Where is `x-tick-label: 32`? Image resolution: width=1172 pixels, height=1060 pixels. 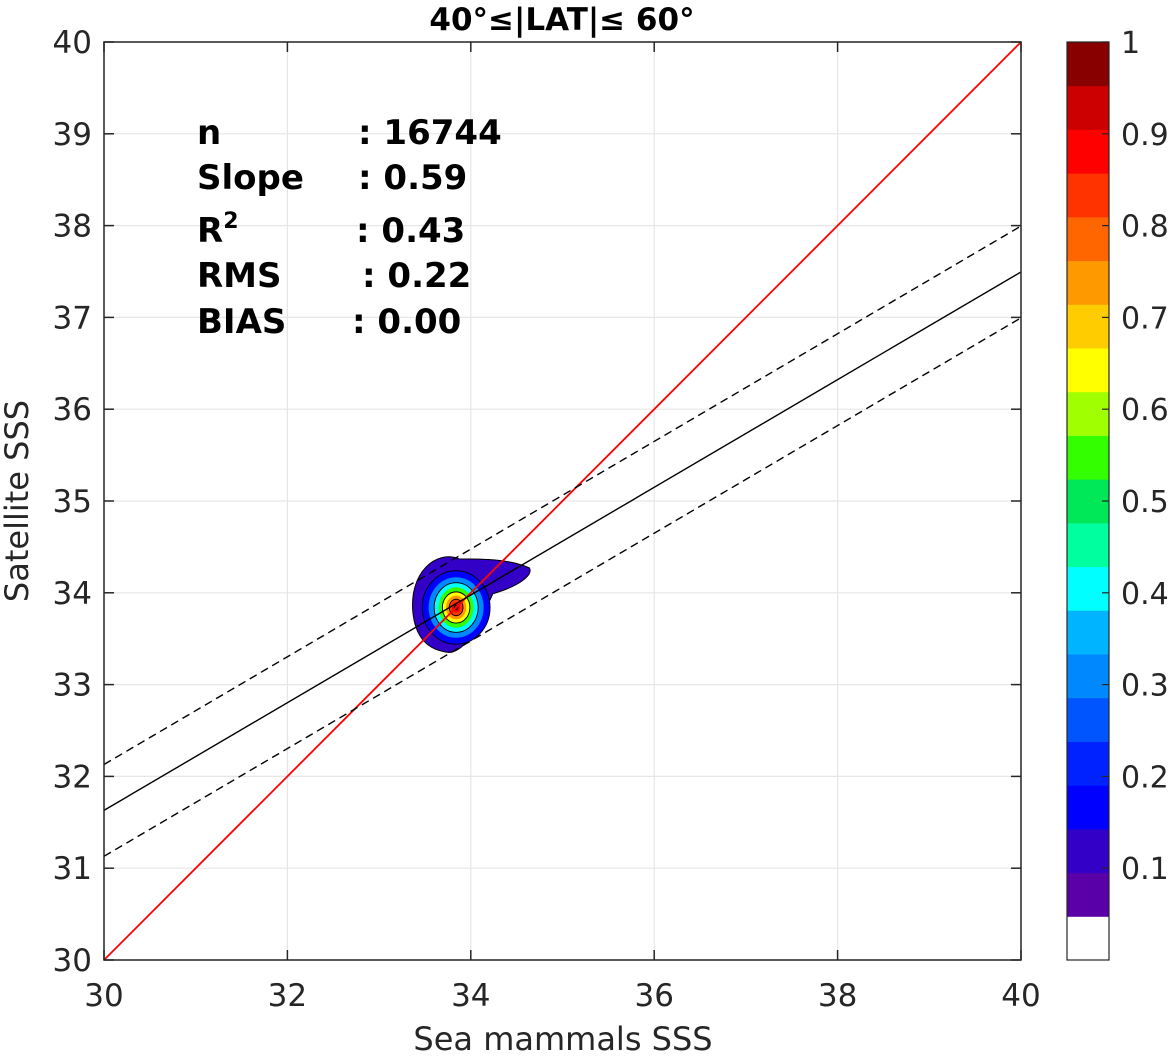
x-tick-label: 32 is located at coordinates (287, 996).